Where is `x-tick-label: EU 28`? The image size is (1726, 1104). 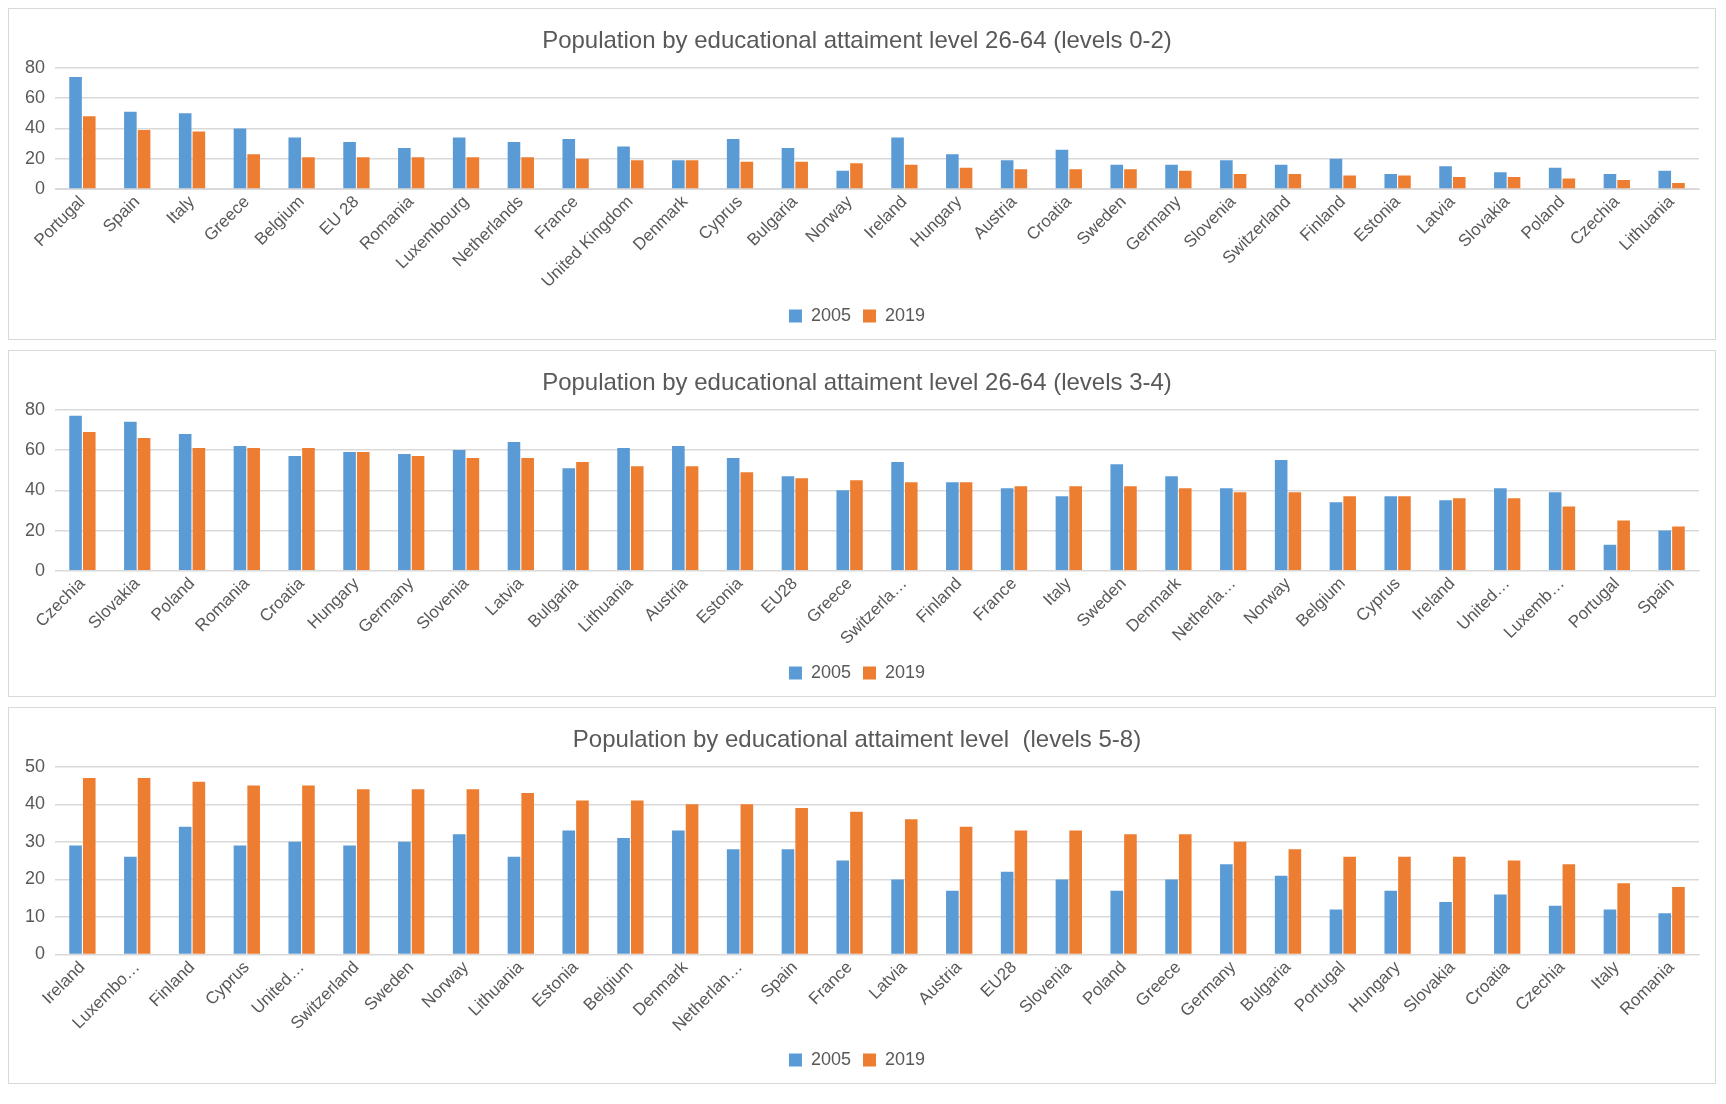
x-tick-label: EU 28 is located at coordinates (339, 215).